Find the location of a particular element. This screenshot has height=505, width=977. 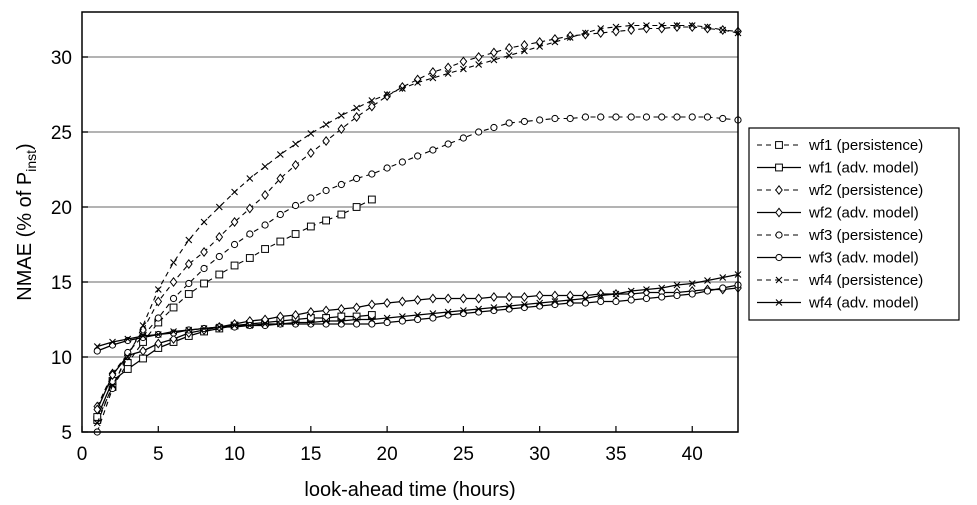

legend-item: wf1 (persistence) is located at coordinates (840, 145).